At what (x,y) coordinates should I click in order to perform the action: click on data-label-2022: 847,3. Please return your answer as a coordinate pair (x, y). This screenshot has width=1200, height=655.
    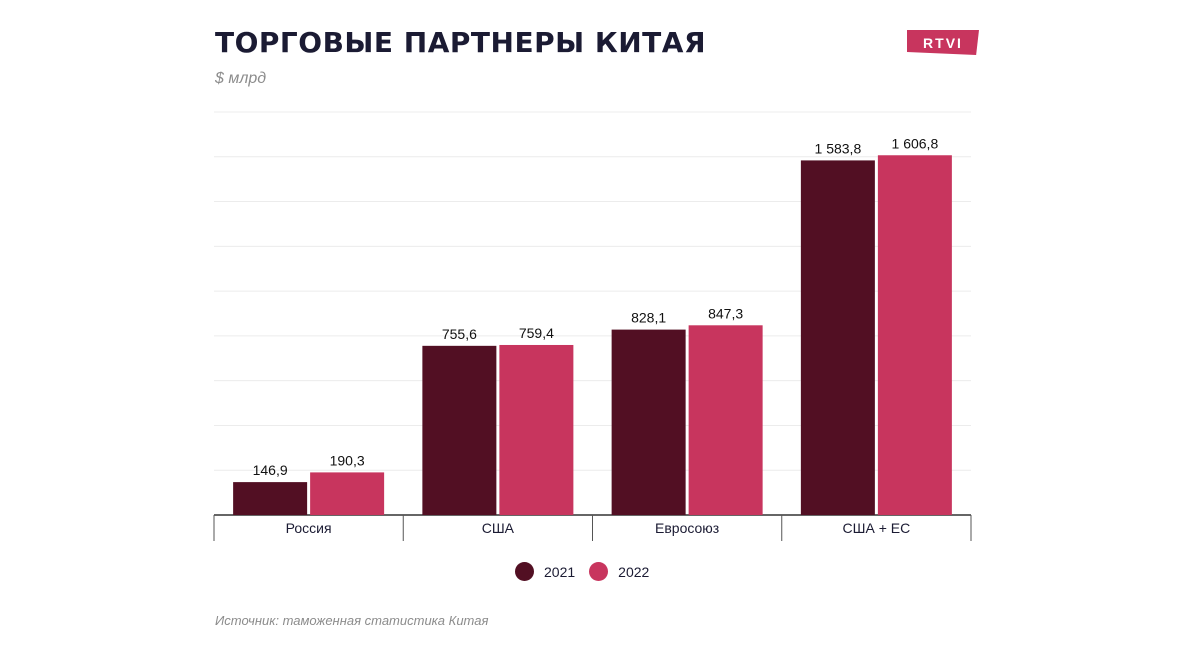
    Looking at the image, I should click on (725, 313).